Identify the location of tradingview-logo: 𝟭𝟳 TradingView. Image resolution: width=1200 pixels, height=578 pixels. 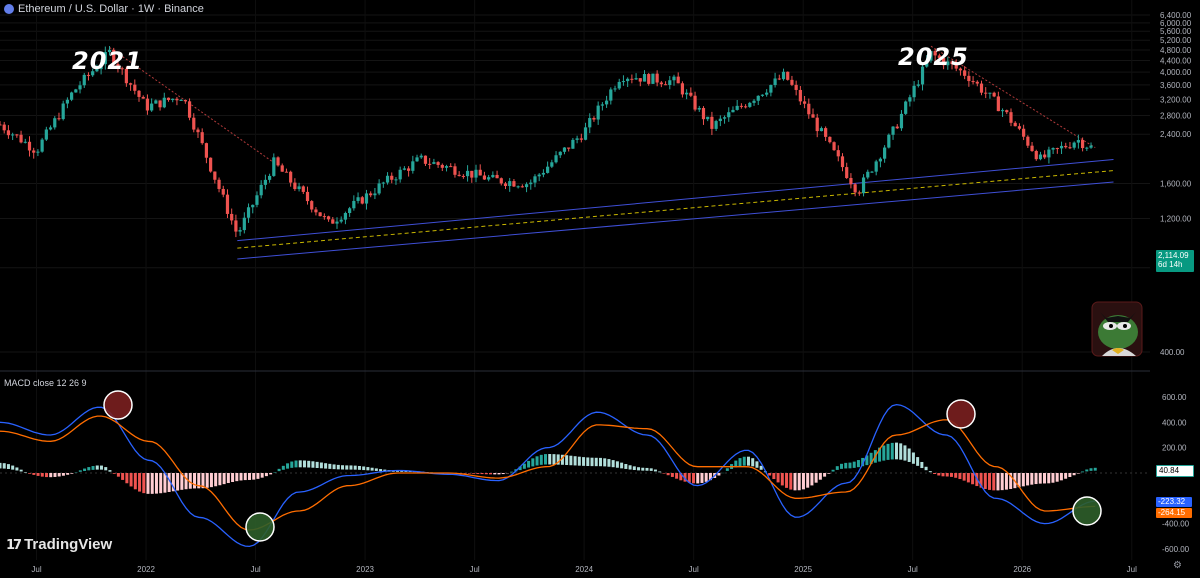
(59, 544).